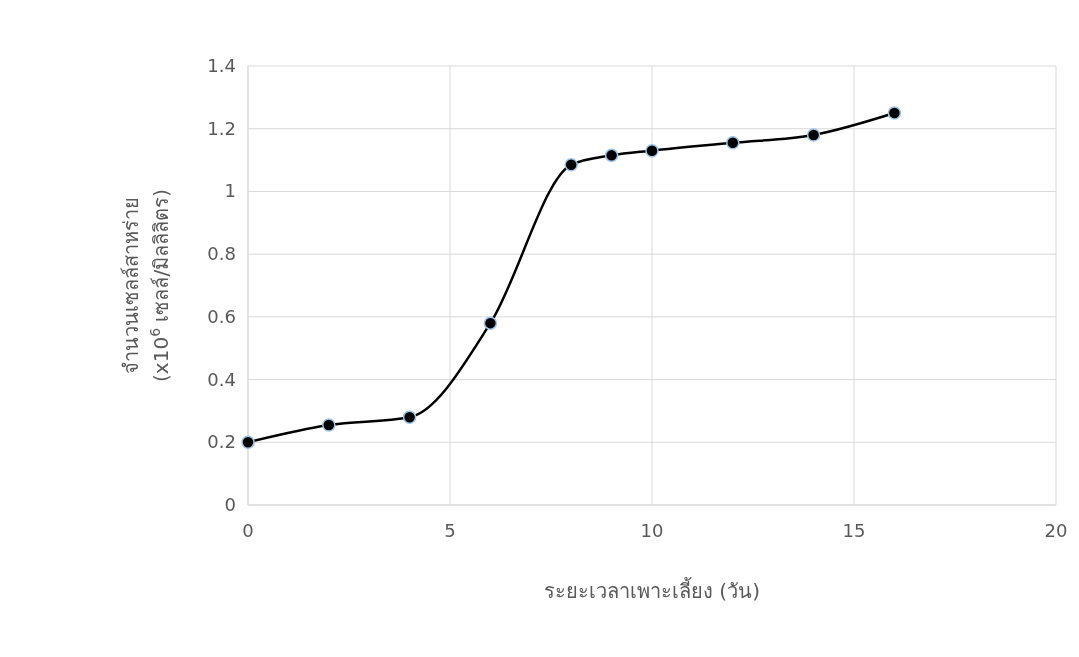 Image resolution: width=1079 pixels, height=657 pixels. I want to click on y-tick-label: 0.2, so click(221, 442).